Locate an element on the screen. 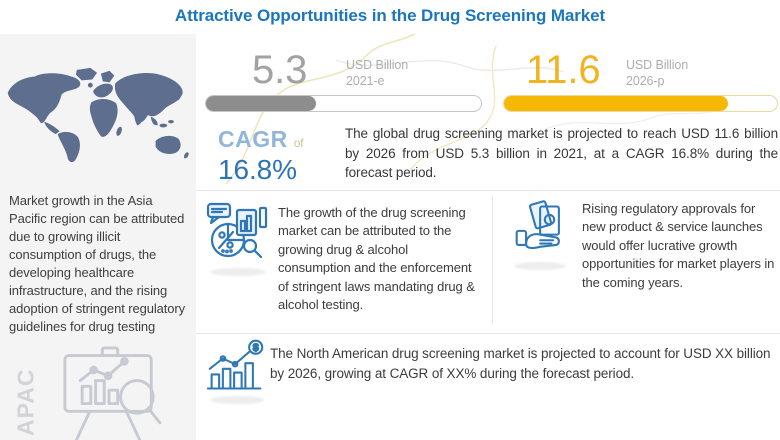  market-value-2021-label: USD Billion 2021-e is located at coordinates (377, 73).